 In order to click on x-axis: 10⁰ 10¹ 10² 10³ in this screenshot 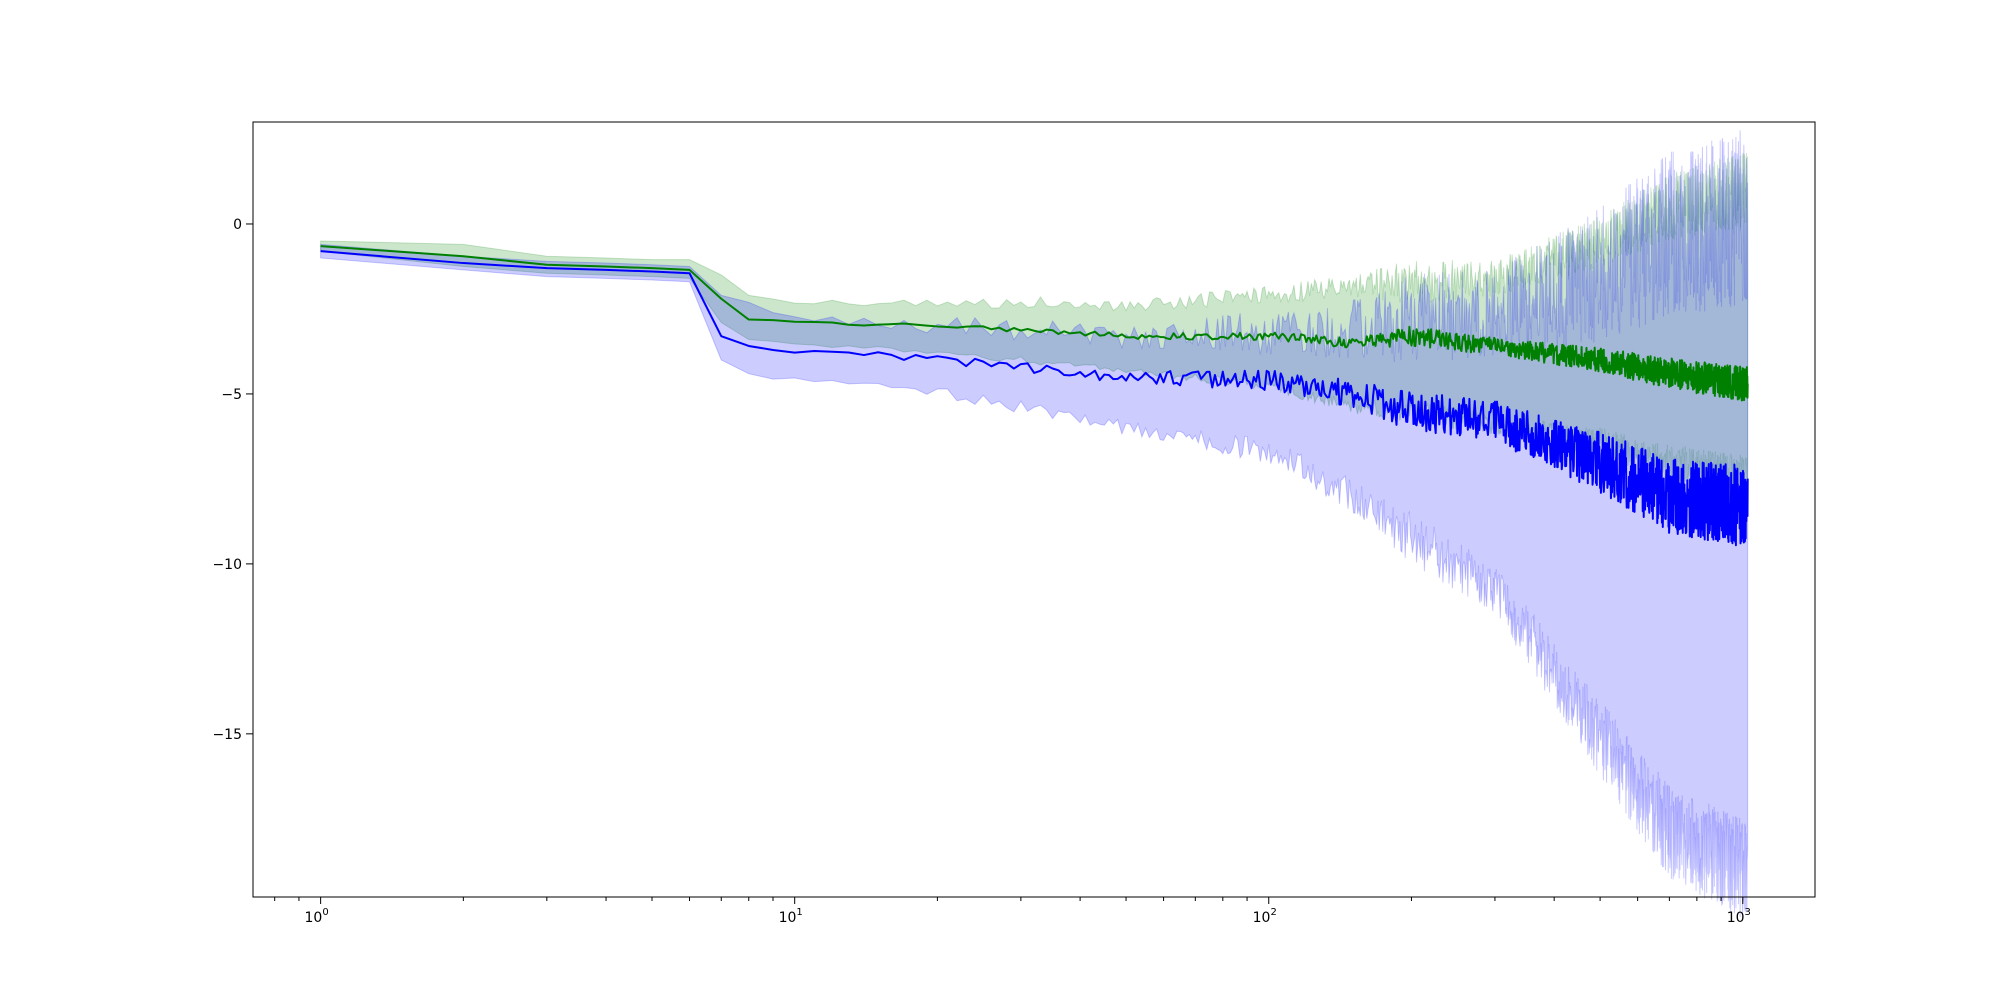, I will do `click(1012, 911)`.